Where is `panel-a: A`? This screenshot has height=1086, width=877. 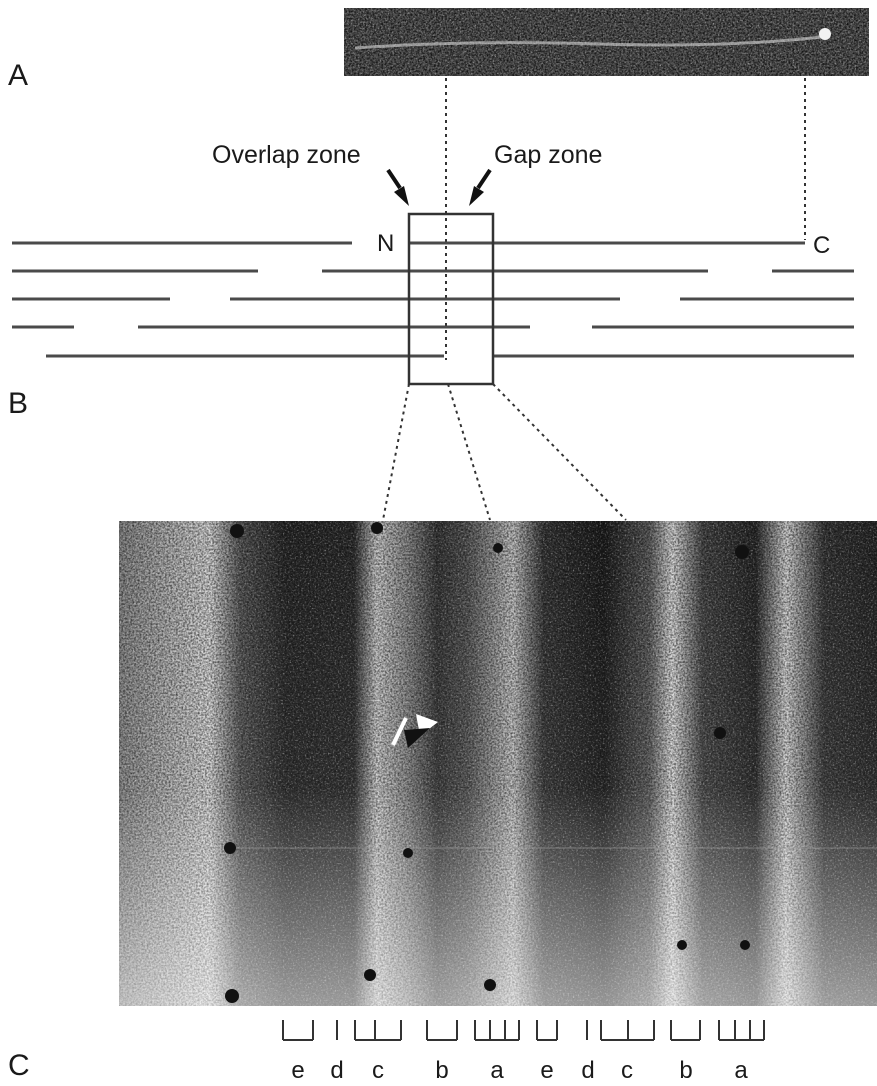
panel-a: A is located at coordinates (438, 50).